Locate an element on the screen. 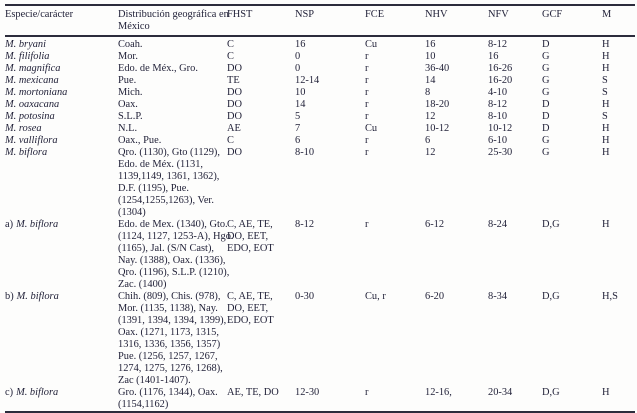 The width and height of the screenshot is (637, 413). nhv-cell: 8 is located at coordinates (428, 93).